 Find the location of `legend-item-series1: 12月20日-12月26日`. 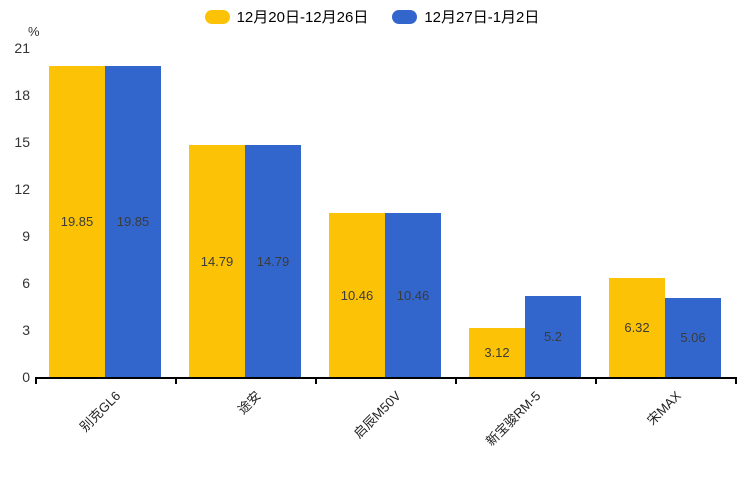

legend-item-series1: 12月20日-12月26日 is located at coordinates (286, 16).